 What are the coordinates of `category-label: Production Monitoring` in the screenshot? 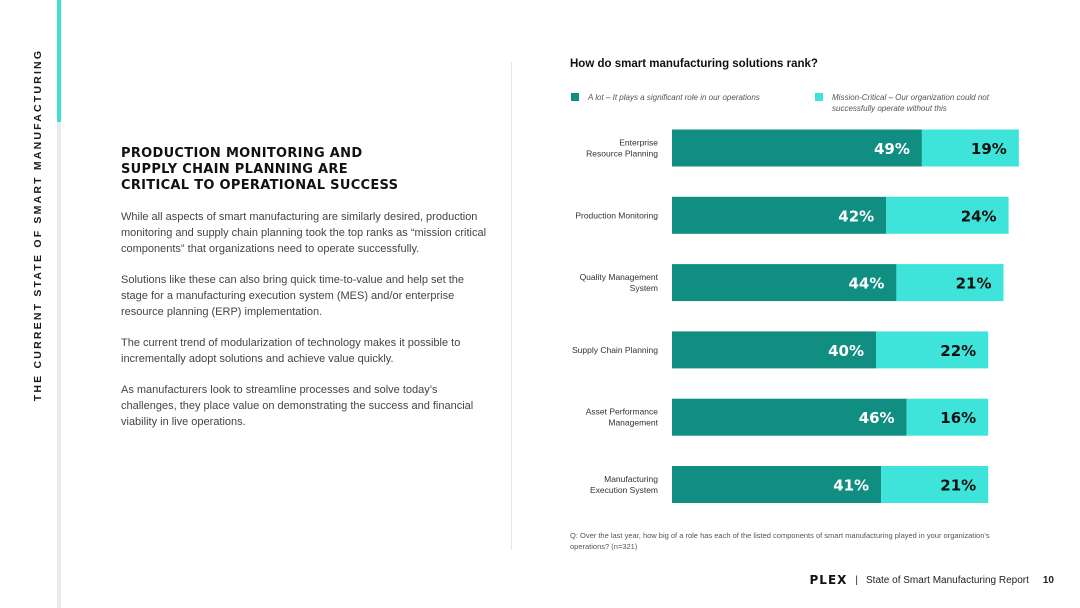 It's located at (616, 215).